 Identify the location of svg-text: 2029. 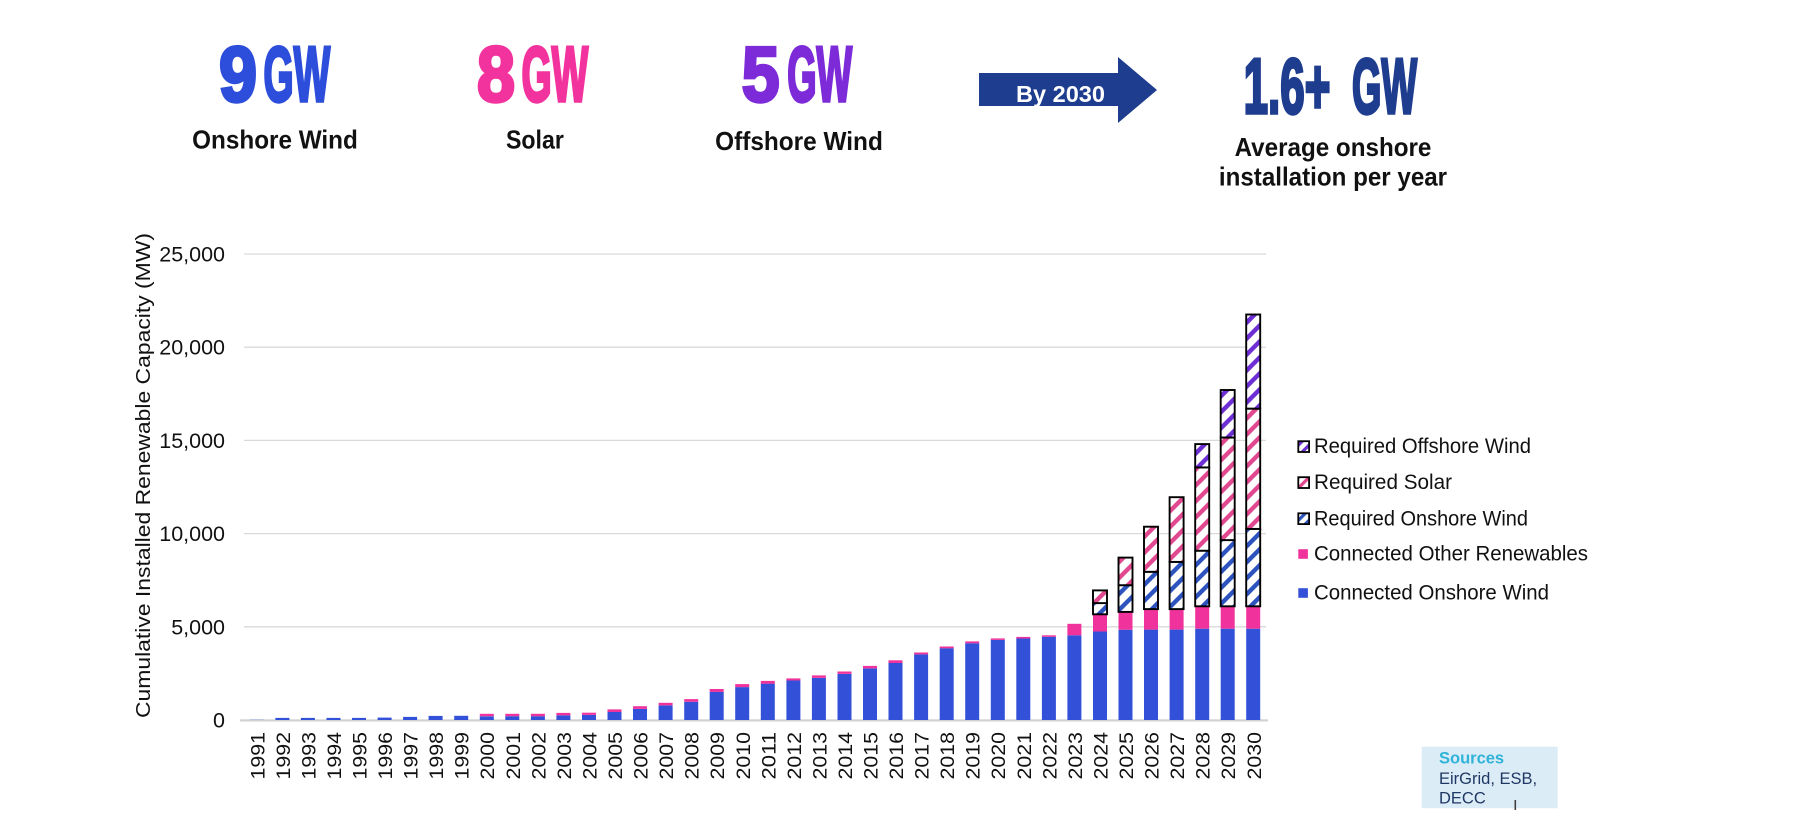
(1229, 756).